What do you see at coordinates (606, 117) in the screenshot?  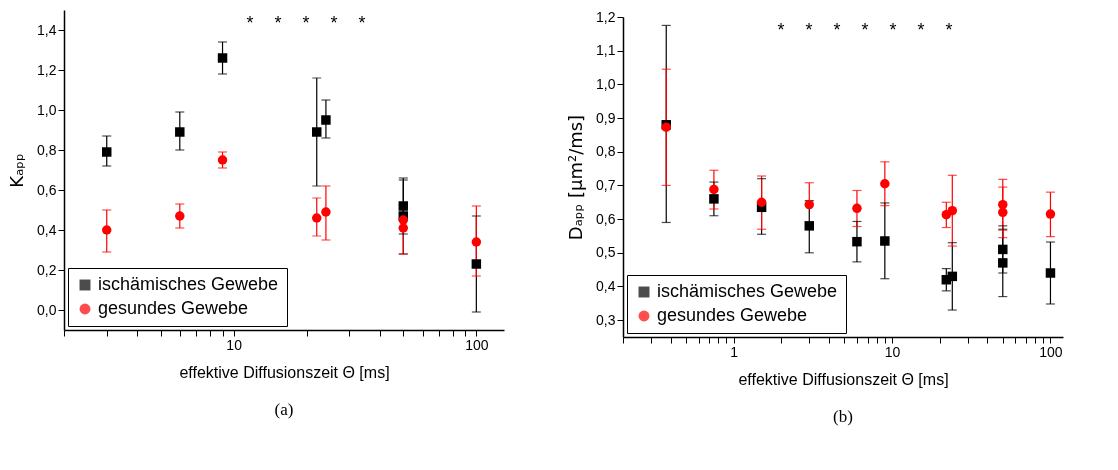 I see `y-tick-label: 0,9` at bounding box center [606, 117].